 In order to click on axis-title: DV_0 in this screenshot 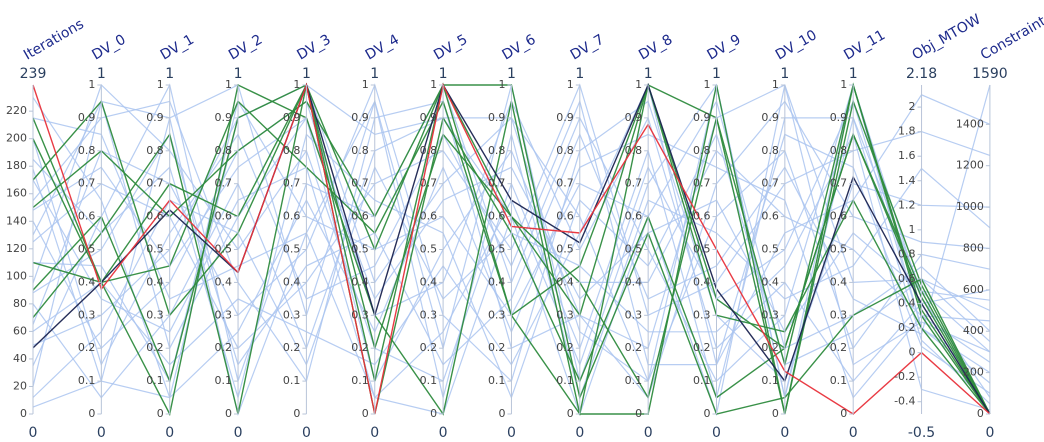, I will do `click(108, 48)`.